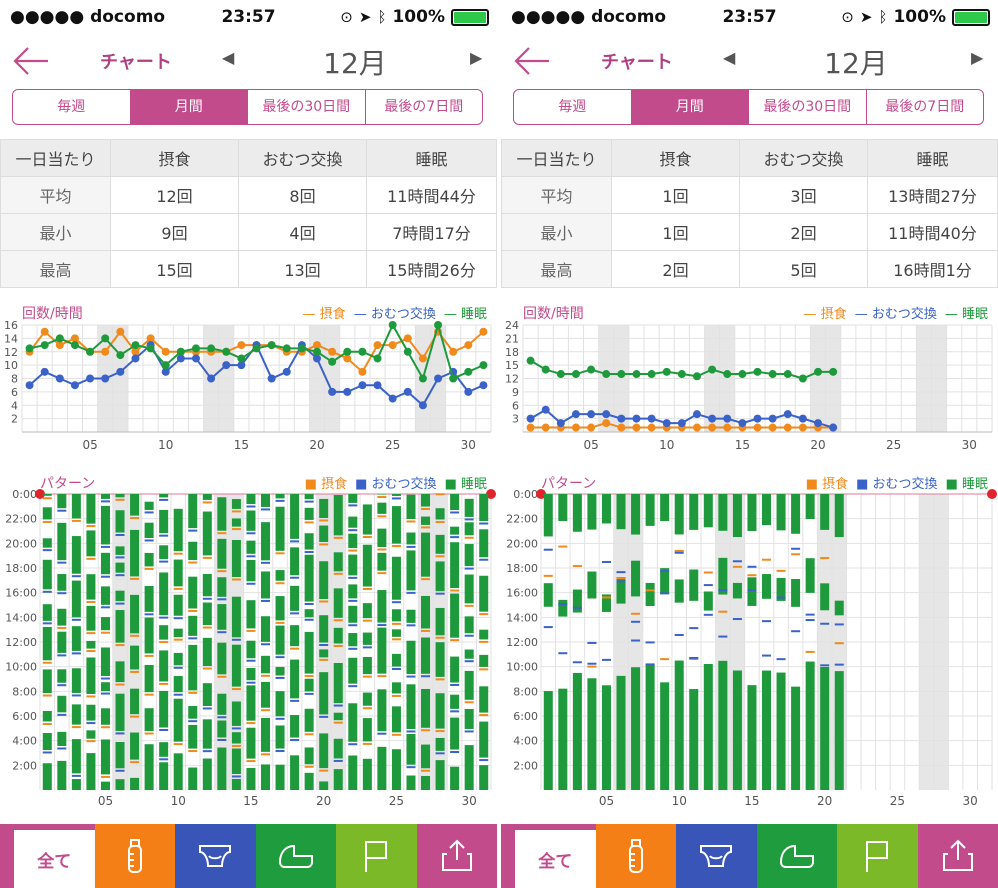 The width and height of the screenshot is (998, 888). Describe the element at coordinates (896, 312) in the screenshot. I see `line-chart-legend: — 摂食 — おむつ交換 — 睡眠` at that location.